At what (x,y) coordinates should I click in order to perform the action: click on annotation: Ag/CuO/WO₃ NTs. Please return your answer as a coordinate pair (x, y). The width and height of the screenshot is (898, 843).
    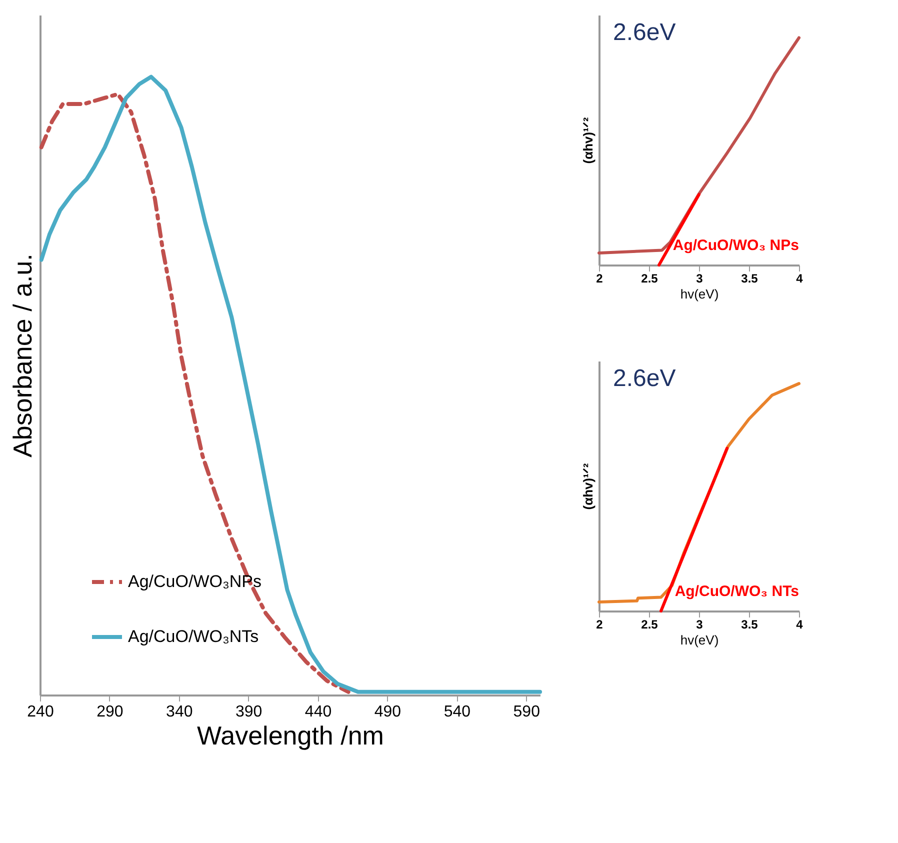
    Looking at the image, I should click on (736, 591).